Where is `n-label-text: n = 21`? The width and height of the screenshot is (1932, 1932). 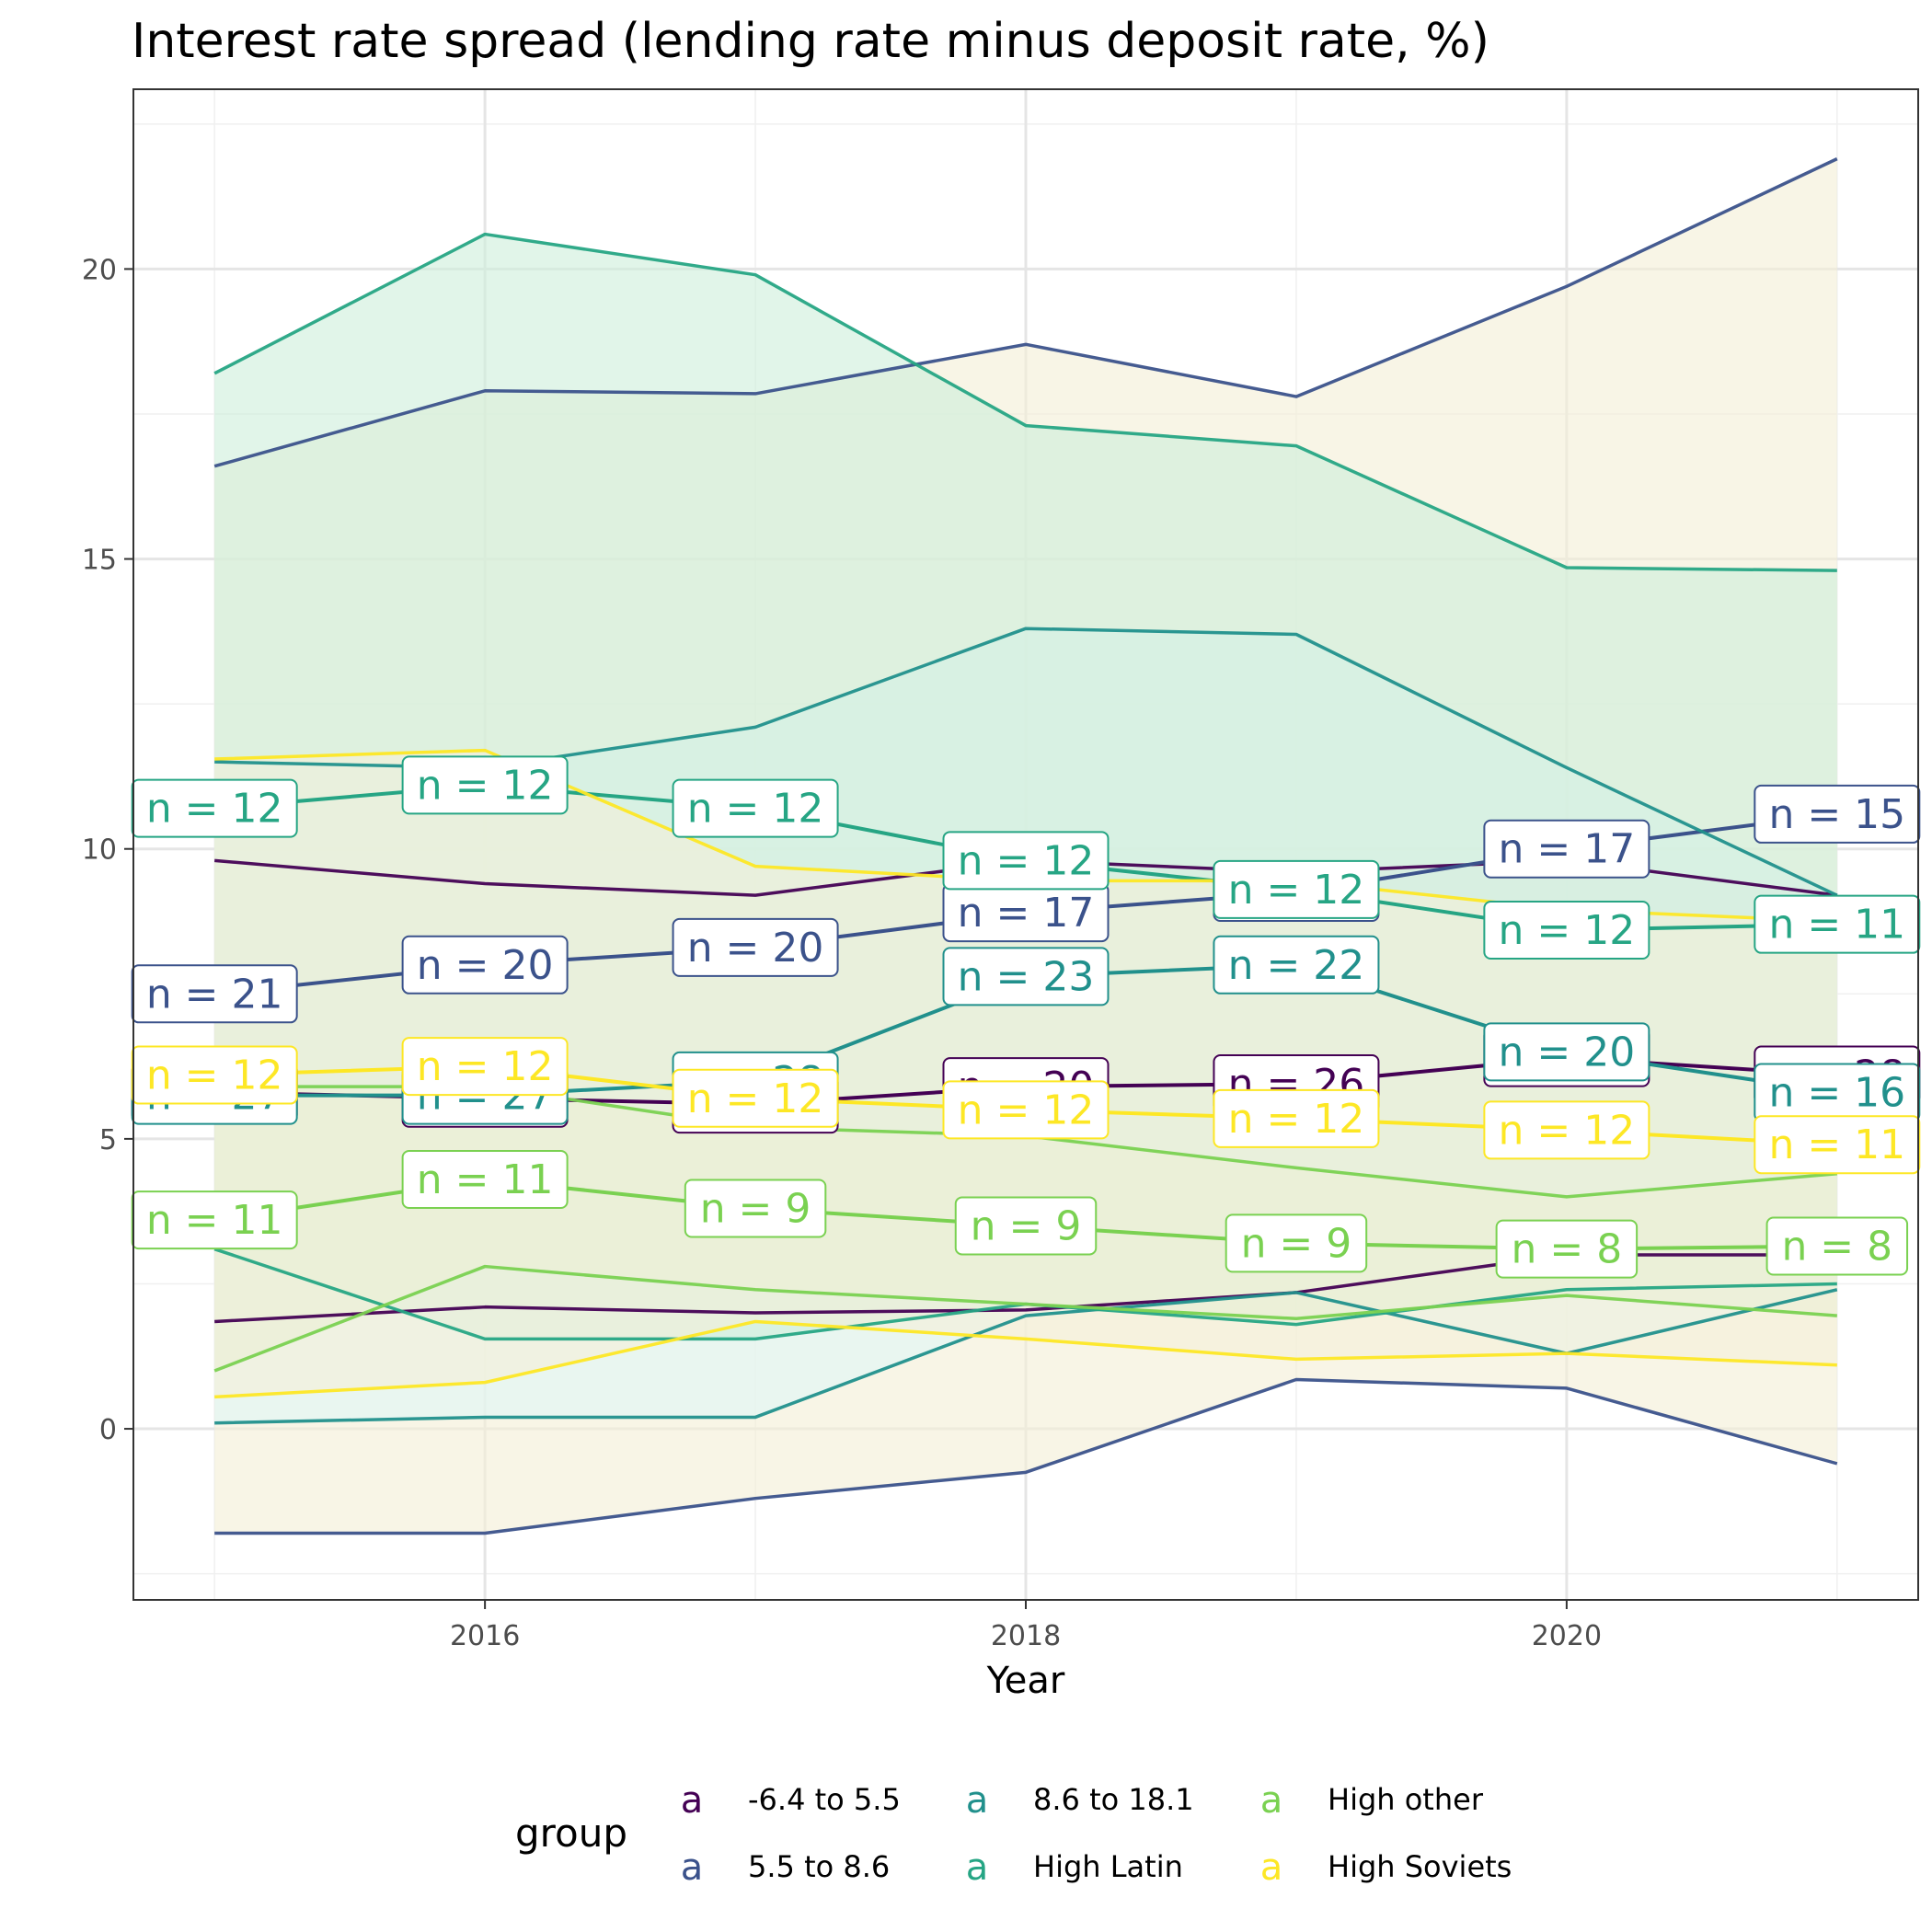 n-label-text: n = 21 is located at coordinates (214, 995).